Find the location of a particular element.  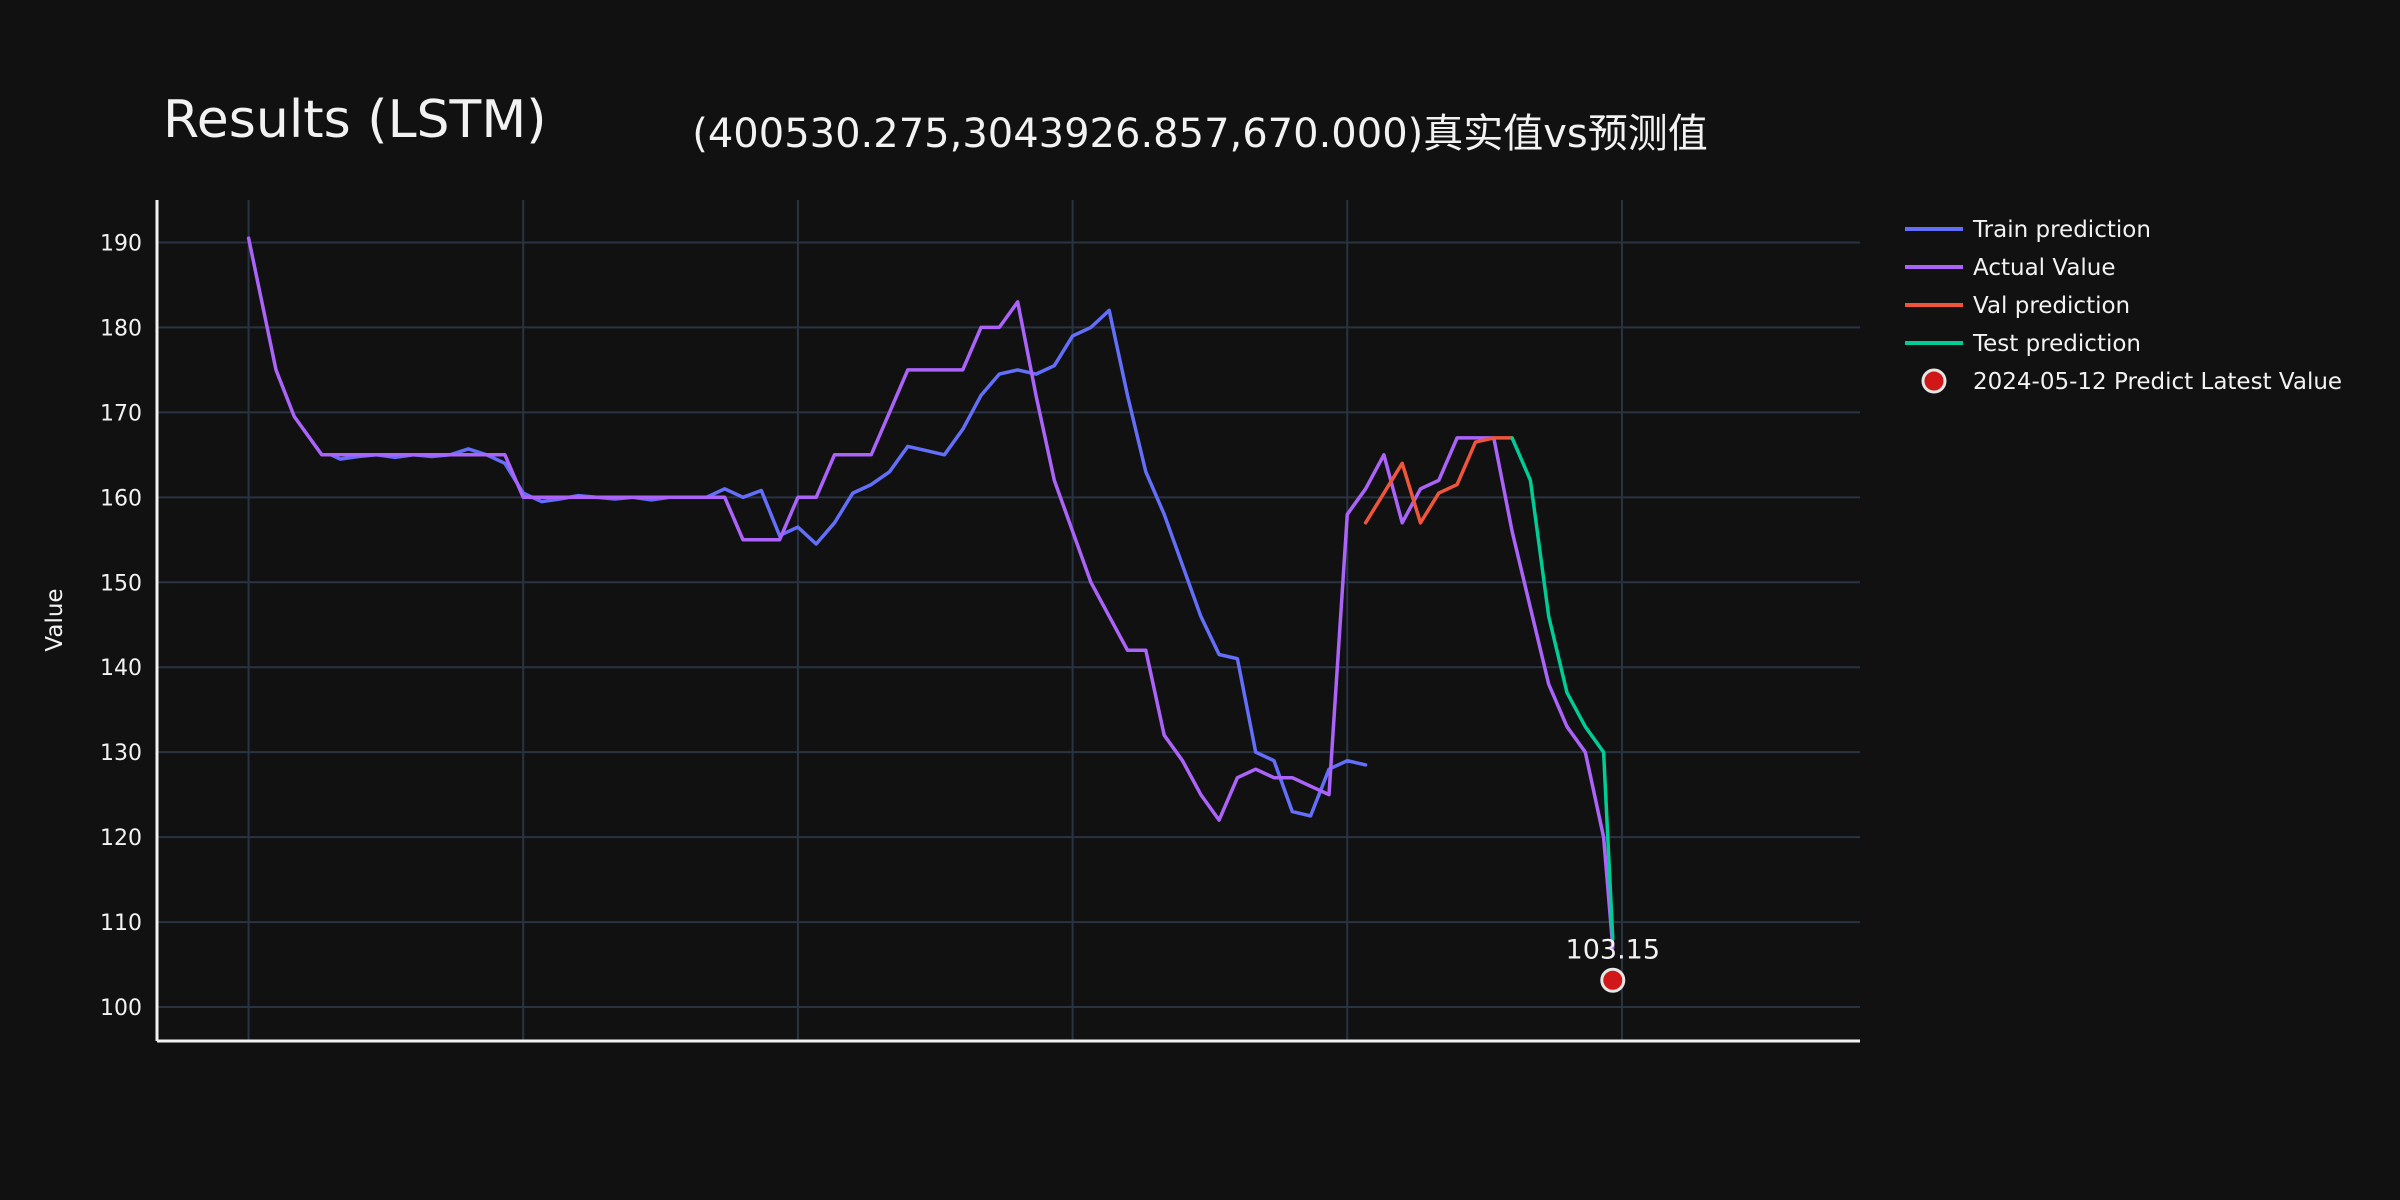

chart-subtitle: (400530.275,3043926.857,670.000)真实值vs预测值 is located at coordinates (1200, 134).